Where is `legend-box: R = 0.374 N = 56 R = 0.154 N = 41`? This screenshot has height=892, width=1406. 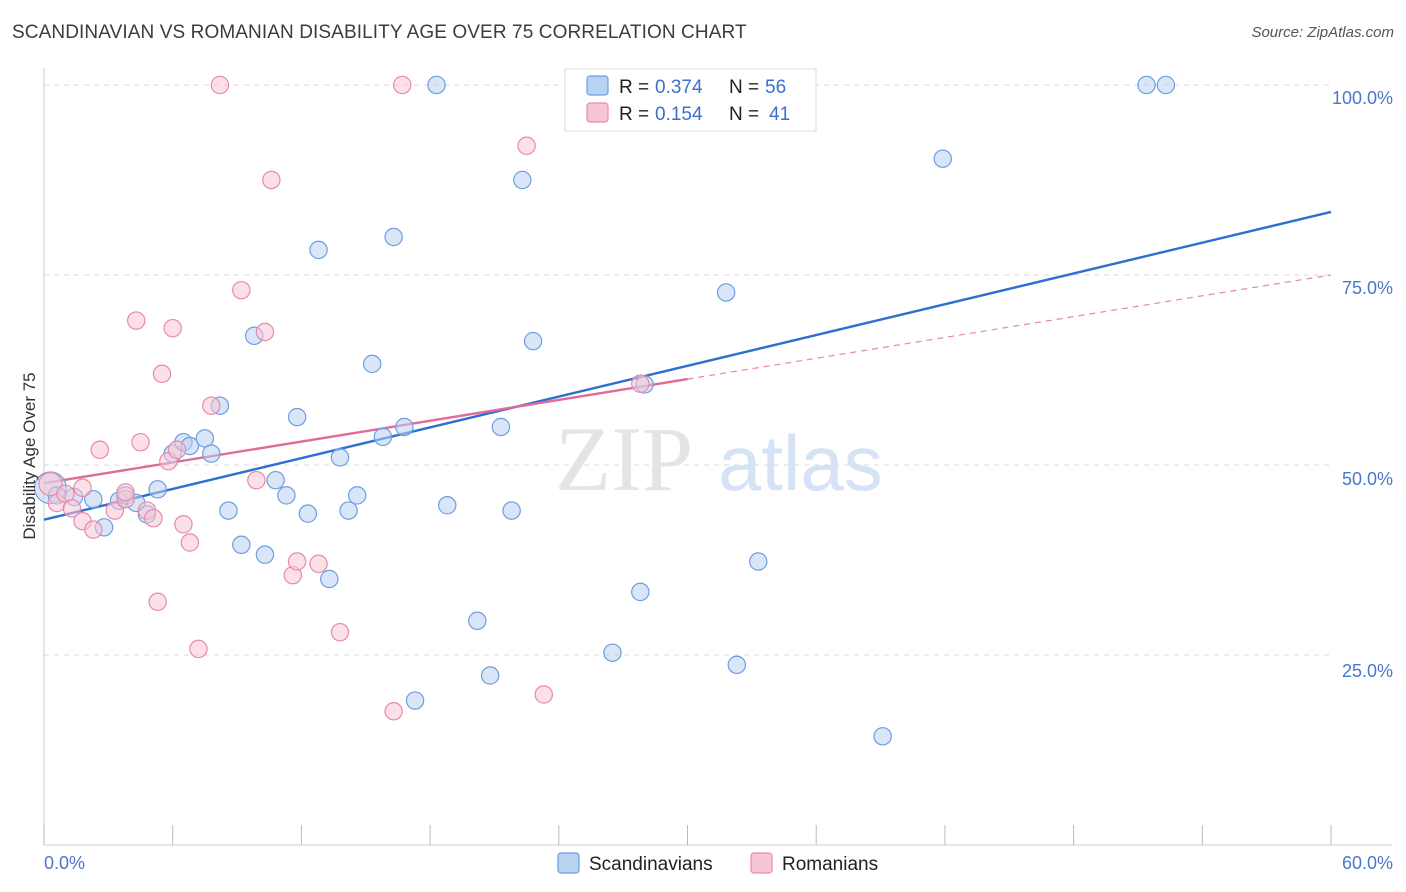 legend-box: R = 0.374 N = 56 R = 0.154 N = 41 is located at coordinates (690, 100).